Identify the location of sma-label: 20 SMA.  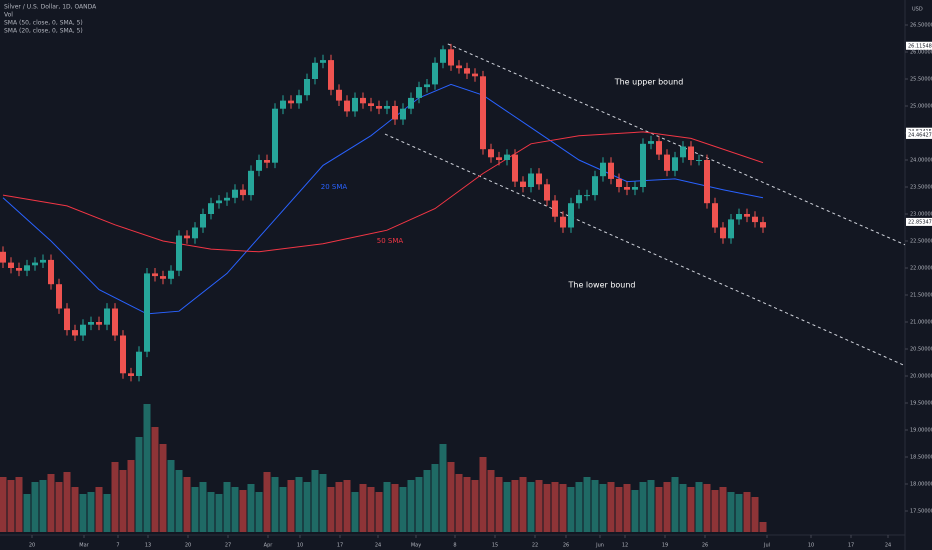
(334, 187).